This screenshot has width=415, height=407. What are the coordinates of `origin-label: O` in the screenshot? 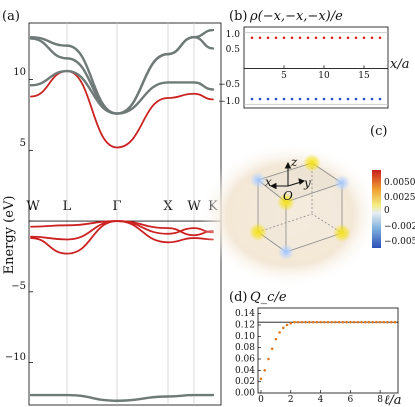 It's located at (288, 196).